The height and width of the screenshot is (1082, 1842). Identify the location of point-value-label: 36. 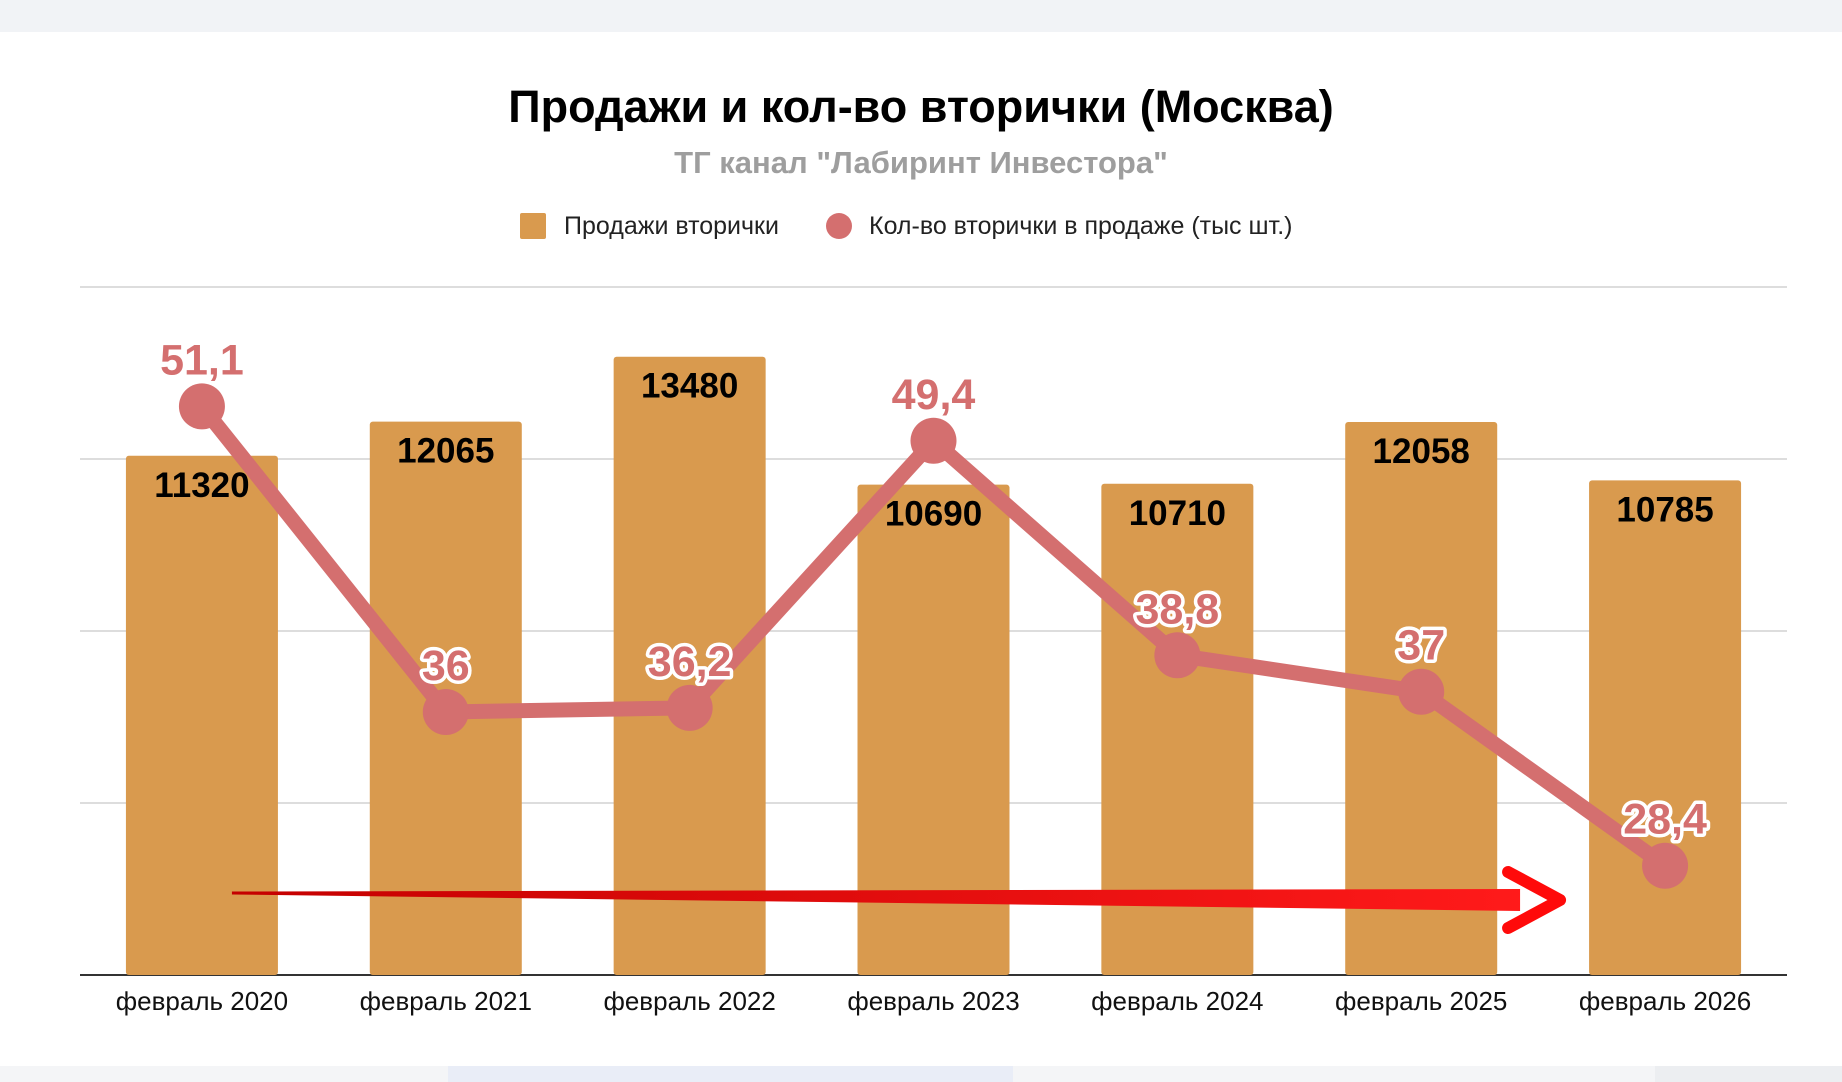
(446, 666).